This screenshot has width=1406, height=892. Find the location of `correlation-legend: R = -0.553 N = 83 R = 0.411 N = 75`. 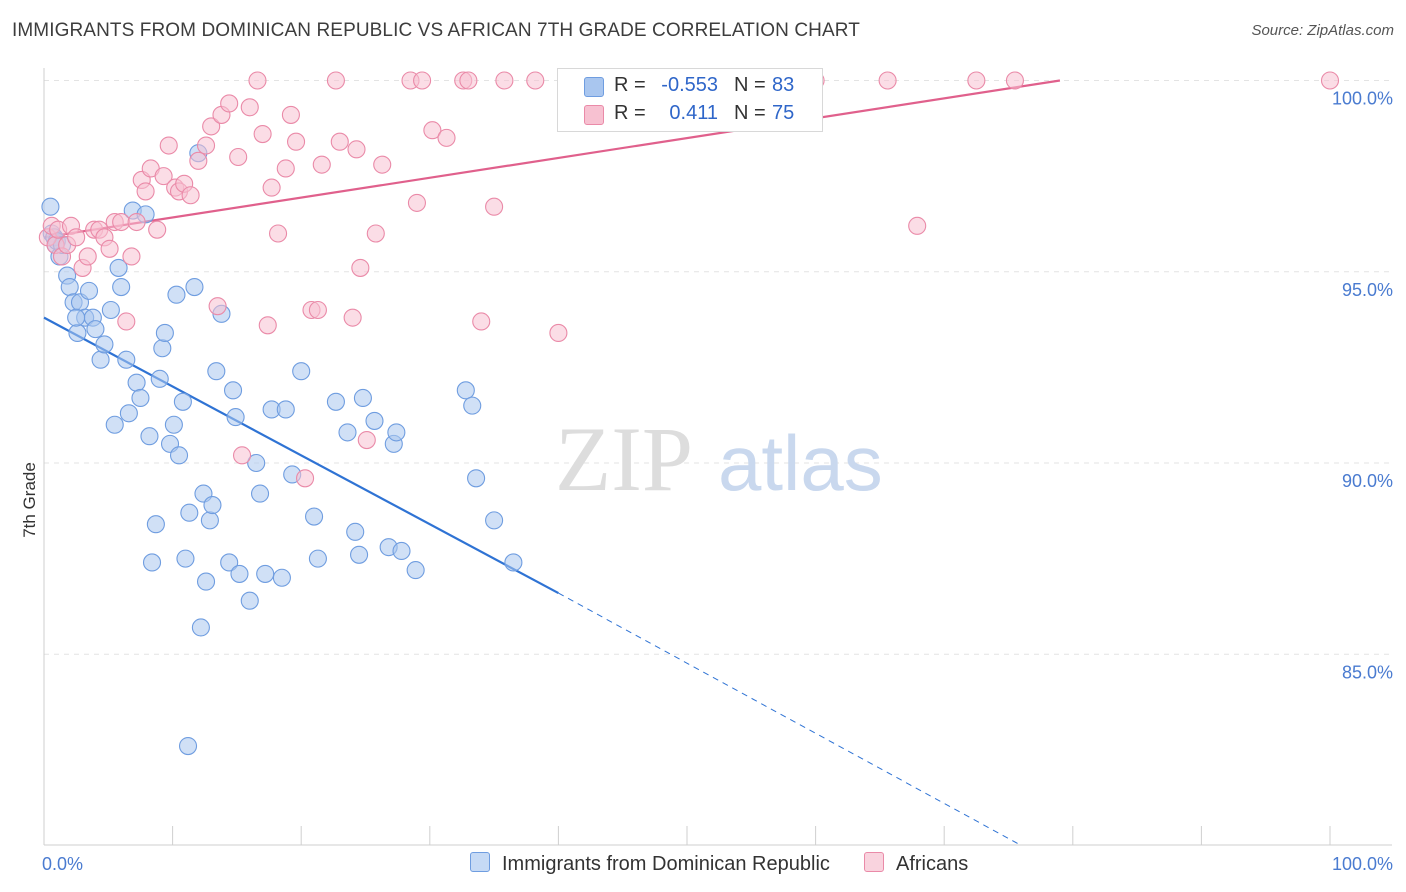

correlation-legend: R = -0.553 N = 83 R = 0.411 N = 75 is located at coordinates (690, 100).